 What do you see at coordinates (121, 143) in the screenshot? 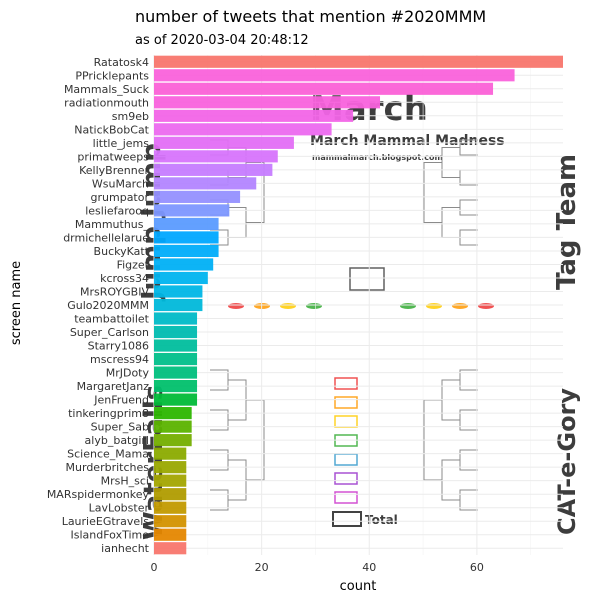
I see `y-tick-label: little_jems` at bounding box center [121, 143].